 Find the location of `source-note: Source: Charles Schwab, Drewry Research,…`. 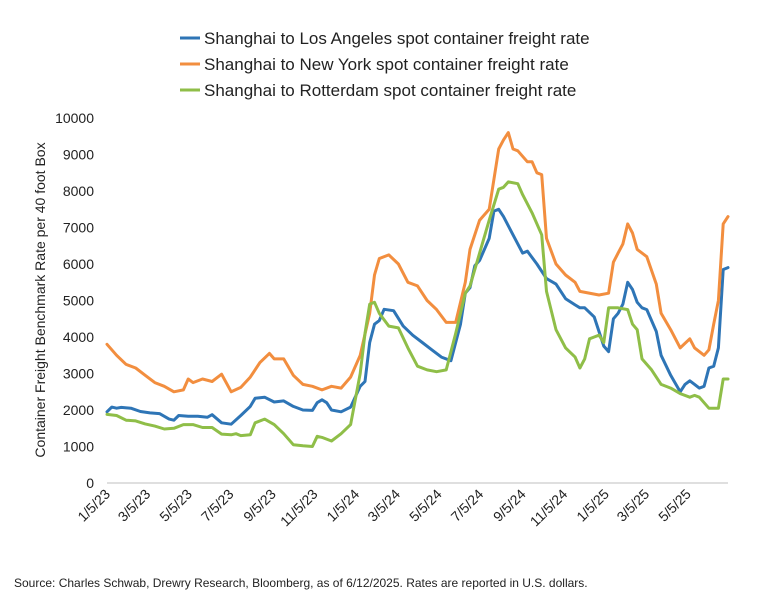

source-note: Source: Charles Schwab, Drewry Research,… is located at coordinates (301, 583).